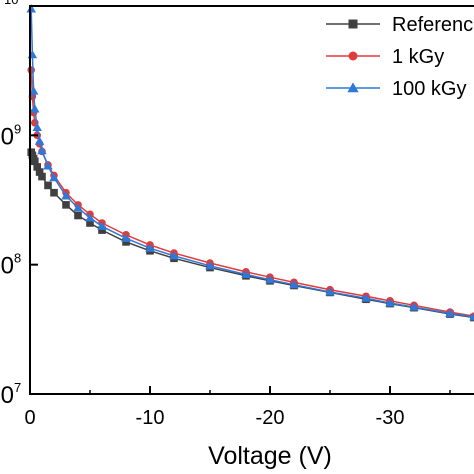 This screenshot has width=474, height=474. Describe the element at coordinates (385, 57) in the screenshot. I see `legend-item: 1 kGy` at that location.